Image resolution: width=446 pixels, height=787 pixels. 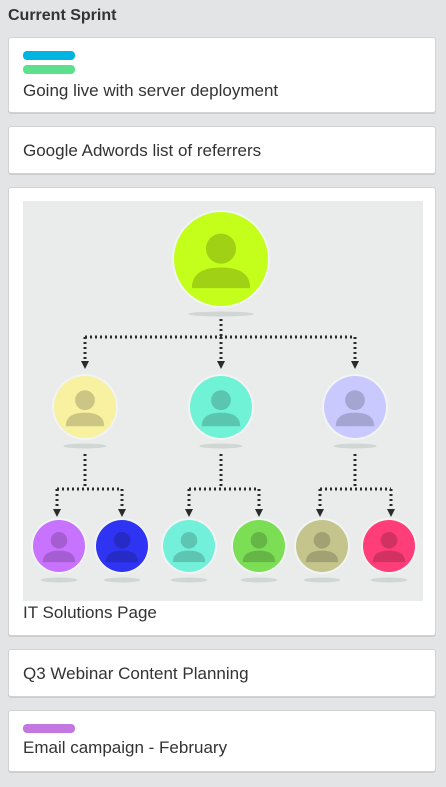 I want to click on person-bottom-2-body, so click(x=189, y=556).